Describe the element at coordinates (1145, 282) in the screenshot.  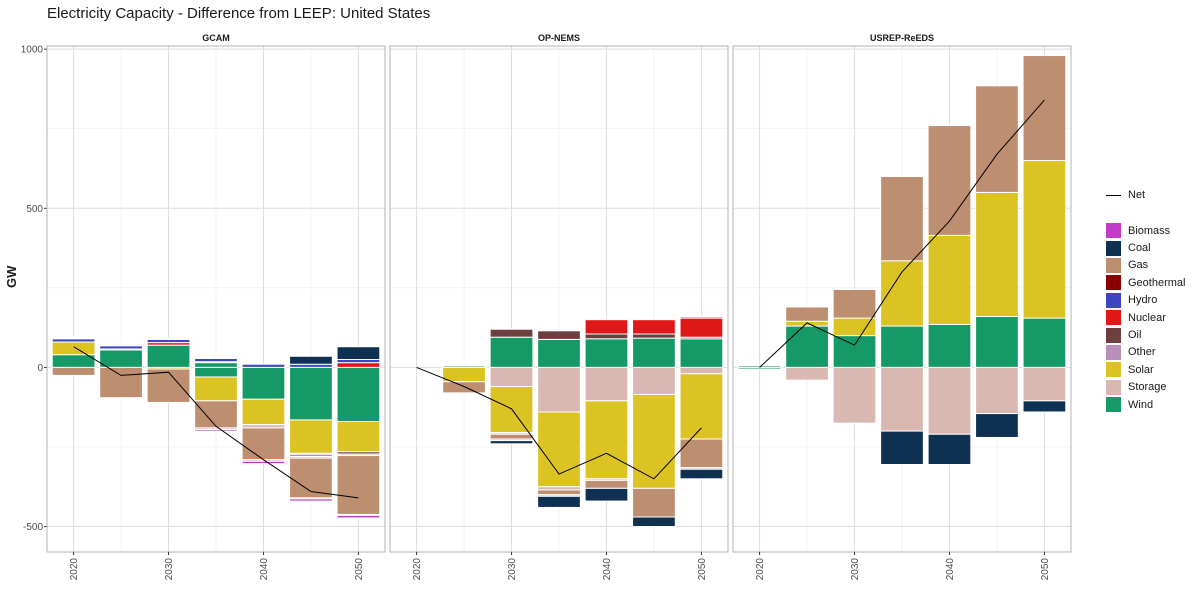
I see `legend-item-geothermal: Geothermal` at that location.